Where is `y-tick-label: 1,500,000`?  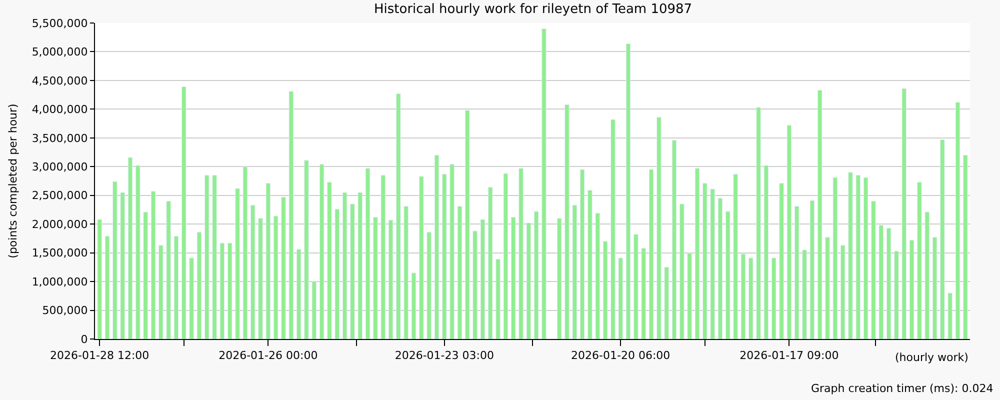
y-tick-label: 1,500,000 is located at coordinates (60, 253).